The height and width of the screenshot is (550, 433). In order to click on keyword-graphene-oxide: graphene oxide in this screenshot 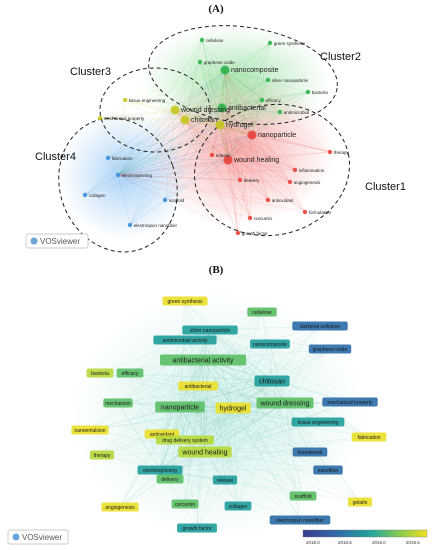, I will do `click(330, 349)`.